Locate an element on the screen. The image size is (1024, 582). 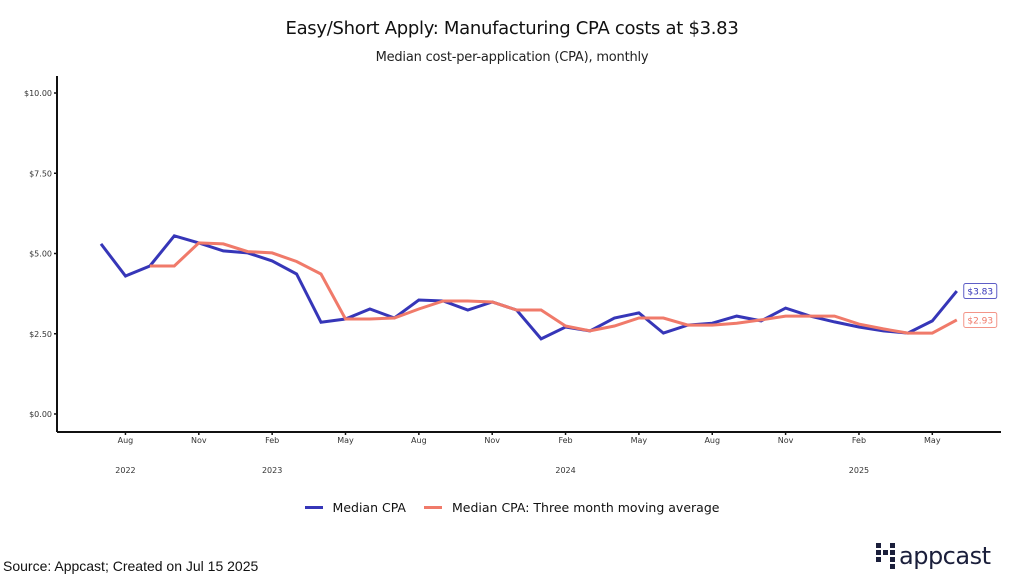
source-note: Source: Appcast; Created on Jul 15 2025 is located at coordinates (131, 566).